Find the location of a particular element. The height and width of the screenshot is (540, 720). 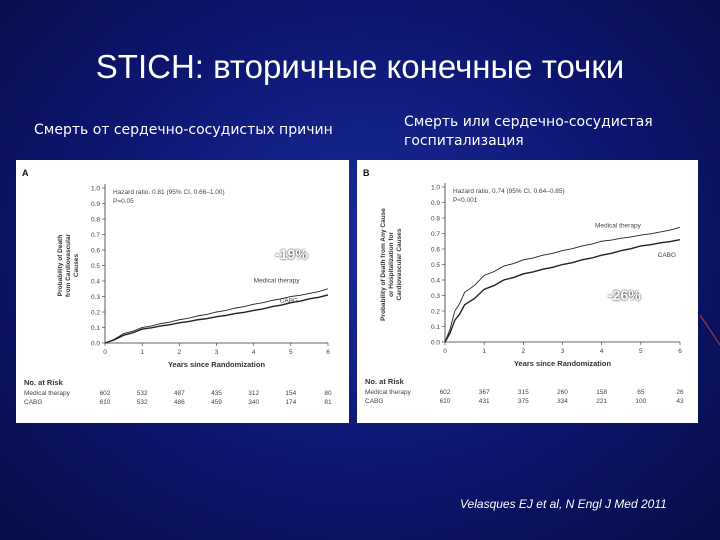

series-line-cabg is located at coordinates (562, 291).